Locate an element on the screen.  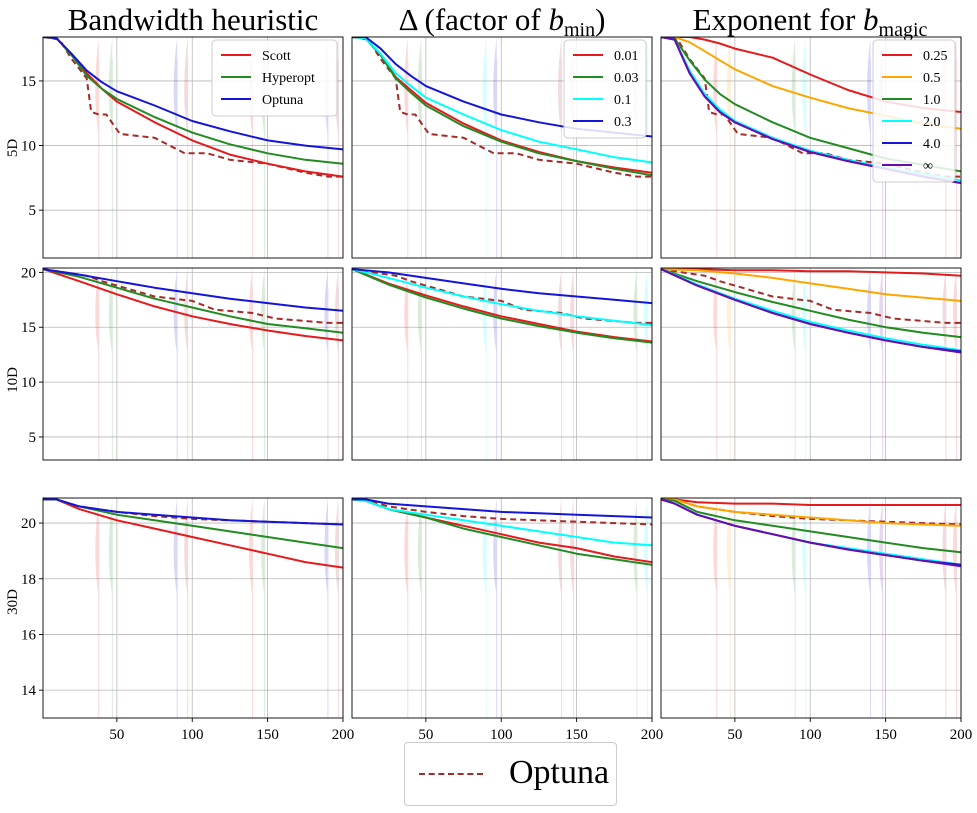
panel-3-2: 50 100 150 200 is located at coordinates (507, 620).